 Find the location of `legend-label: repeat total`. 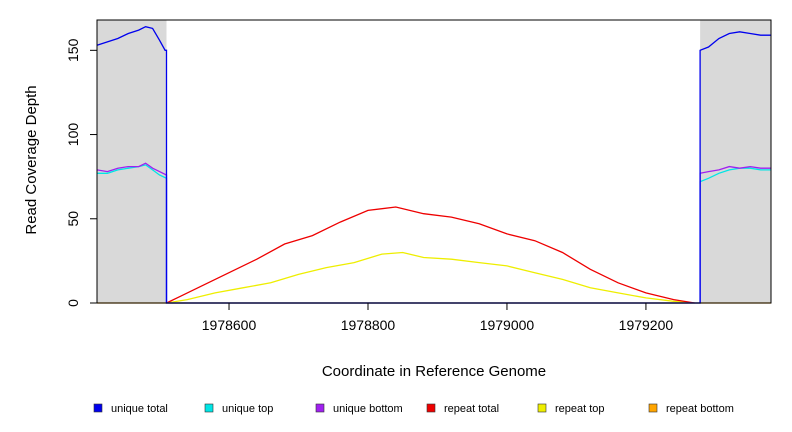

legend-label: repeat total is located at coordinates (471, 409).